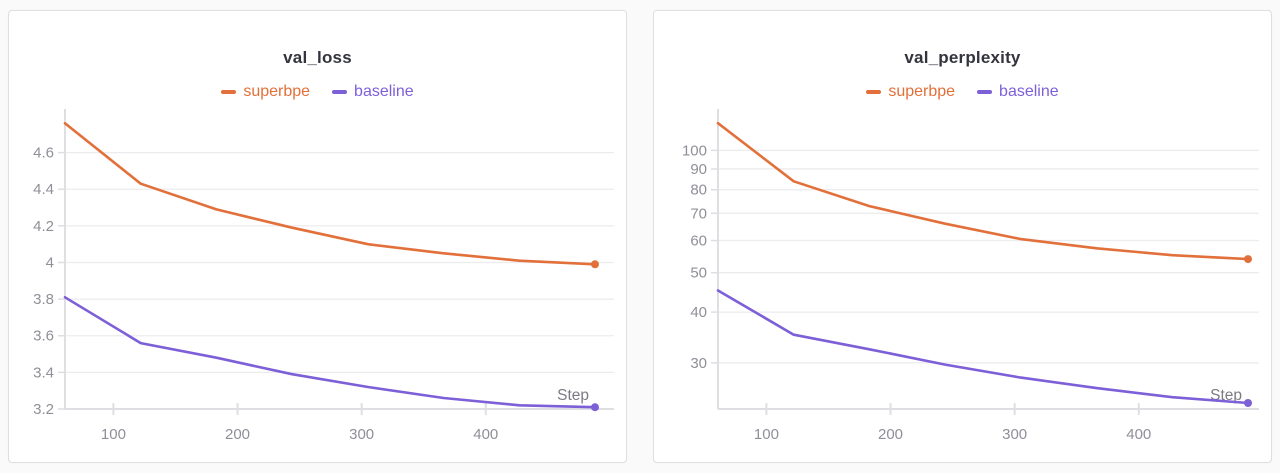  I want to click on y-tick-label: 4.6, so click(43, 153).